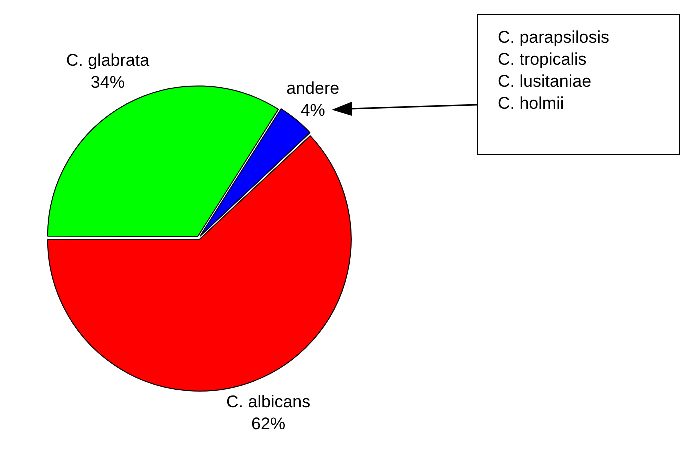  I want to click on text: C. lusitaniae, so click(545, 82).